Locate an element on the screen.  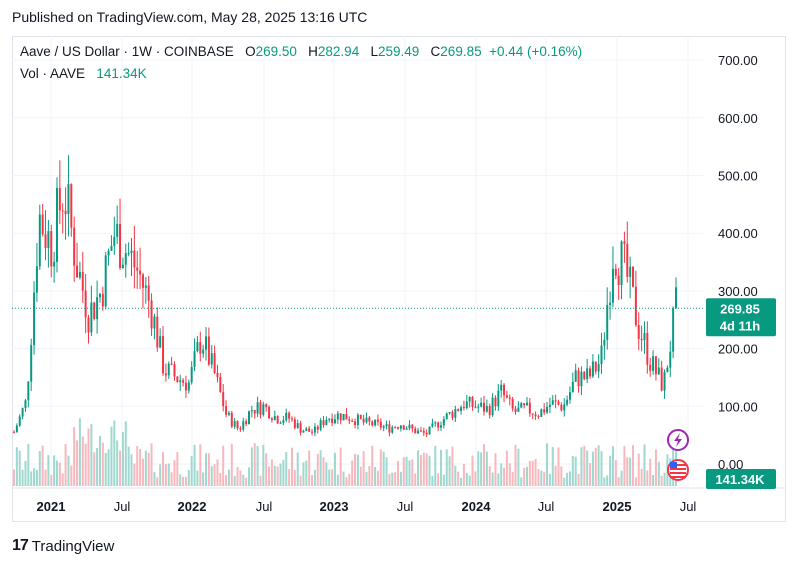
x-tick-label: 2024 is located at coordinates (477, 506).